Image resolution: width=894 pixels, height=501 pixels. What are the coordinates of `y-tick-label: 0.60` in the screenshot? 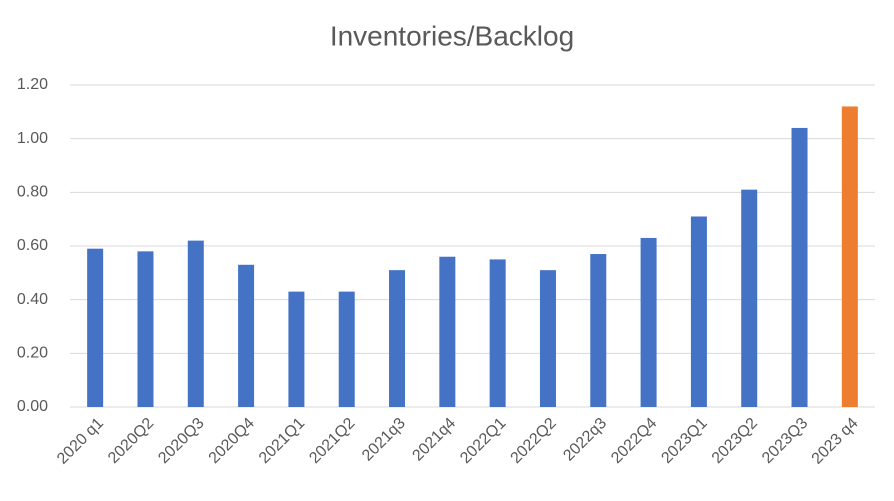 It's located at (32, 245).